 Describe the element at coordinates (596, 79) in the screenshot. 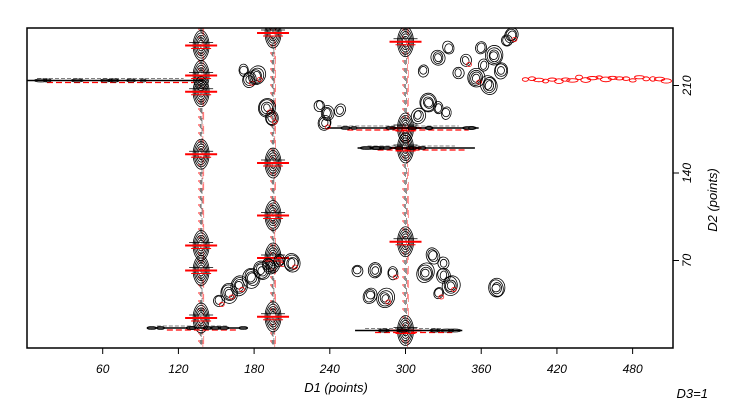

I see `red-streak` at that location.